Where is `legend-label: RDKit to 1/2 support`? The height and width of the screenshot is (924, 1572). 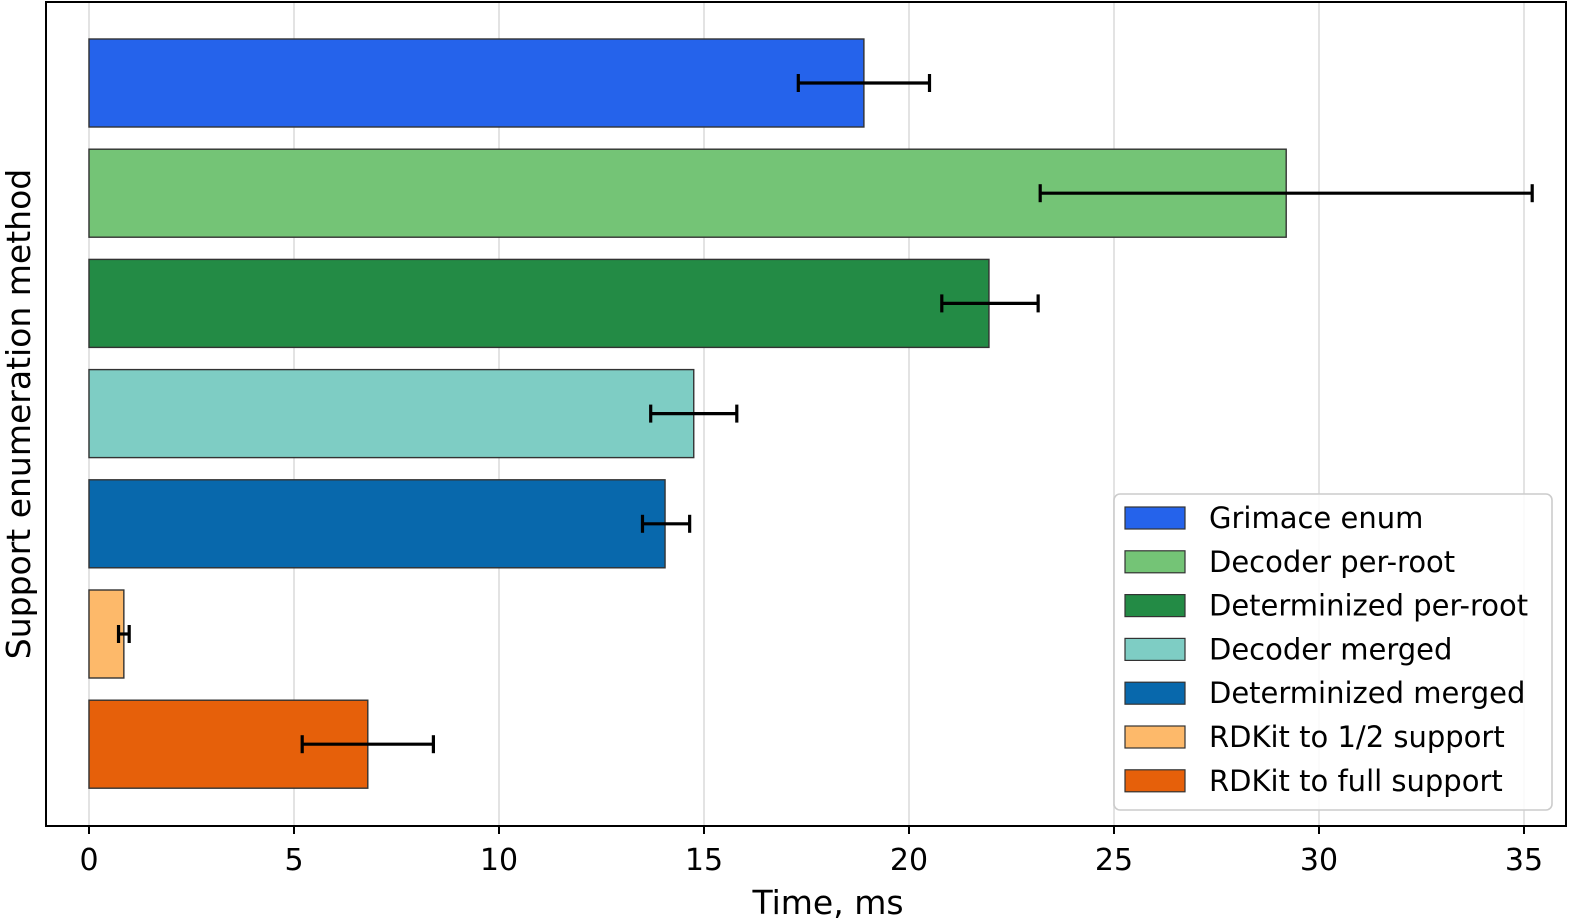 legend-label: RDKit to 1/2 support is located at coordinates (1357, 737).